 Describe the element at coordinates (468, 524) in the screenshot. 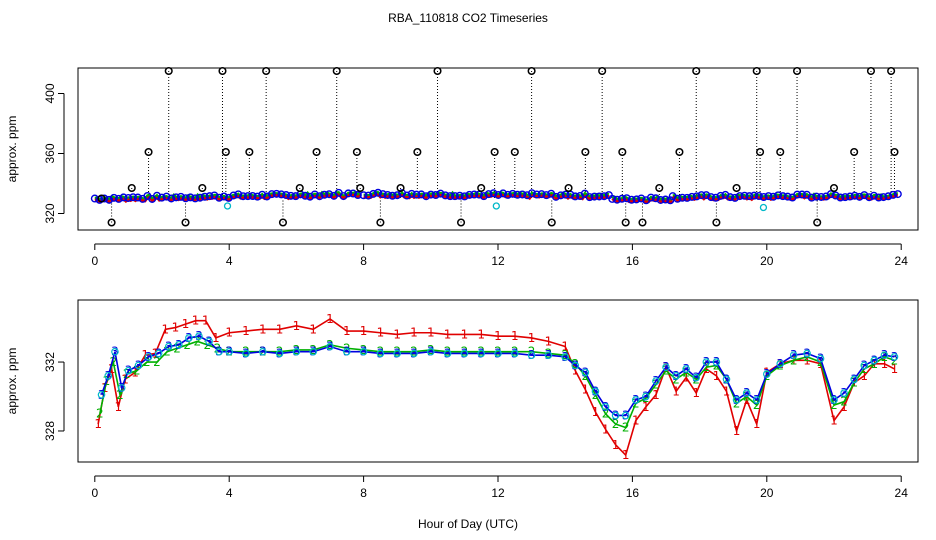

I see `x-axis-title: Hour of Day (UTC)` at that location.